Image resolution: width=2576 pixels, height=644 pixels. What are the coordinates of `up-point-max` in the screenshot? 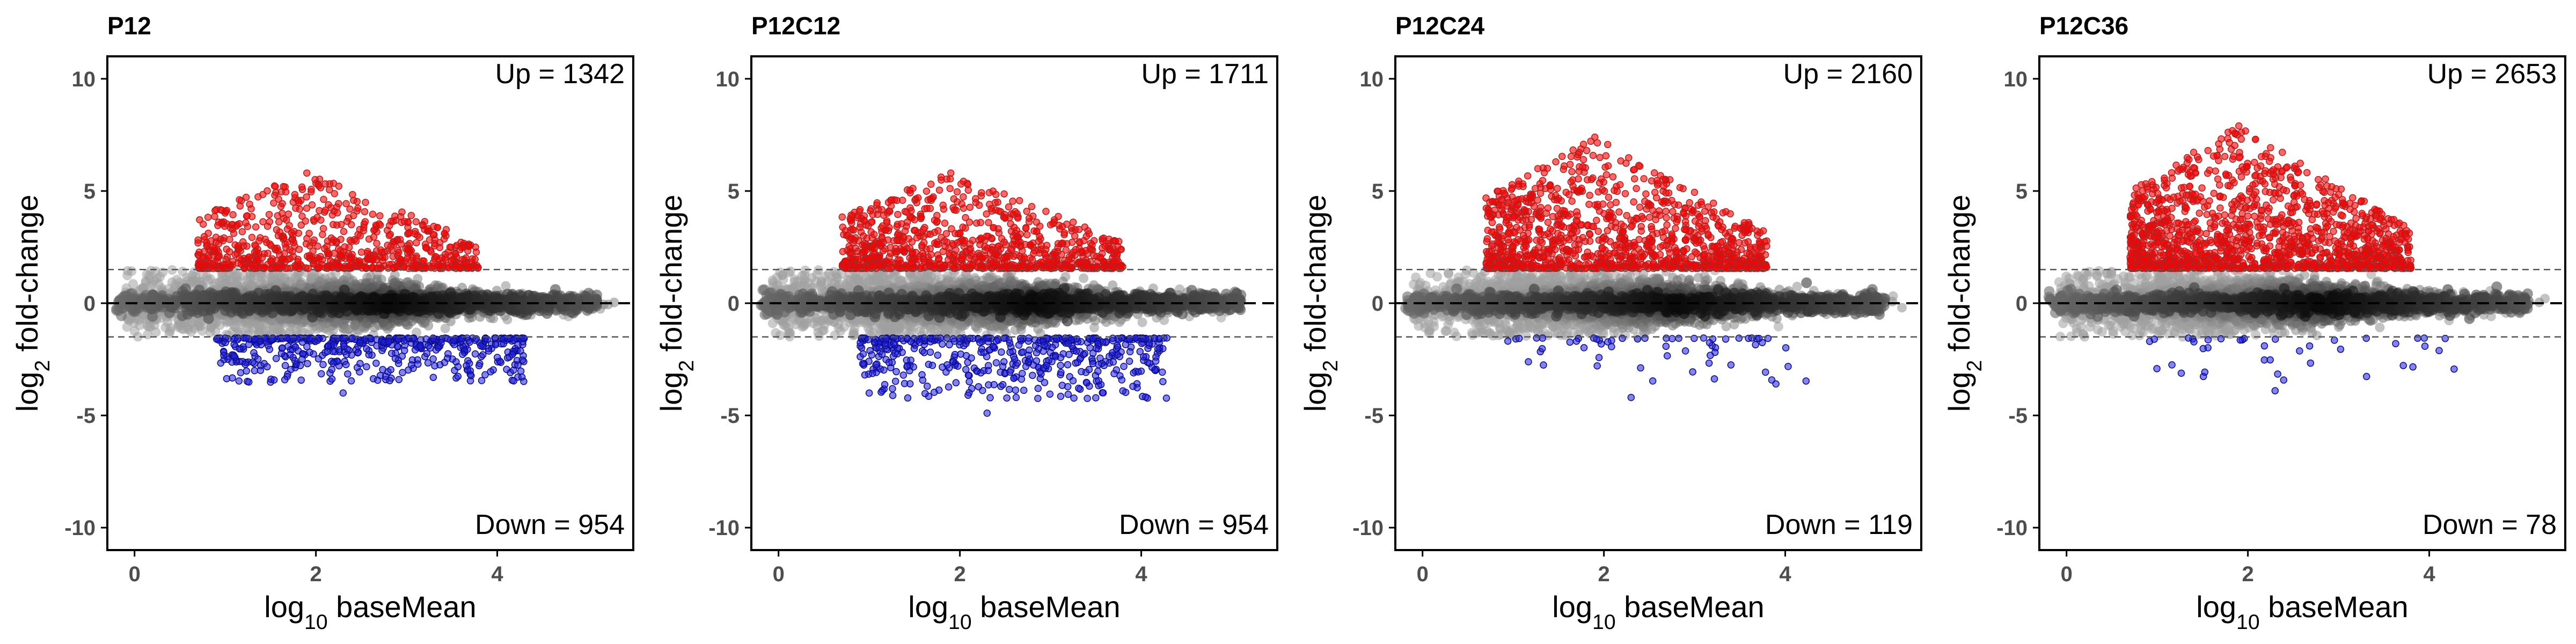 It's located at (307, 173).